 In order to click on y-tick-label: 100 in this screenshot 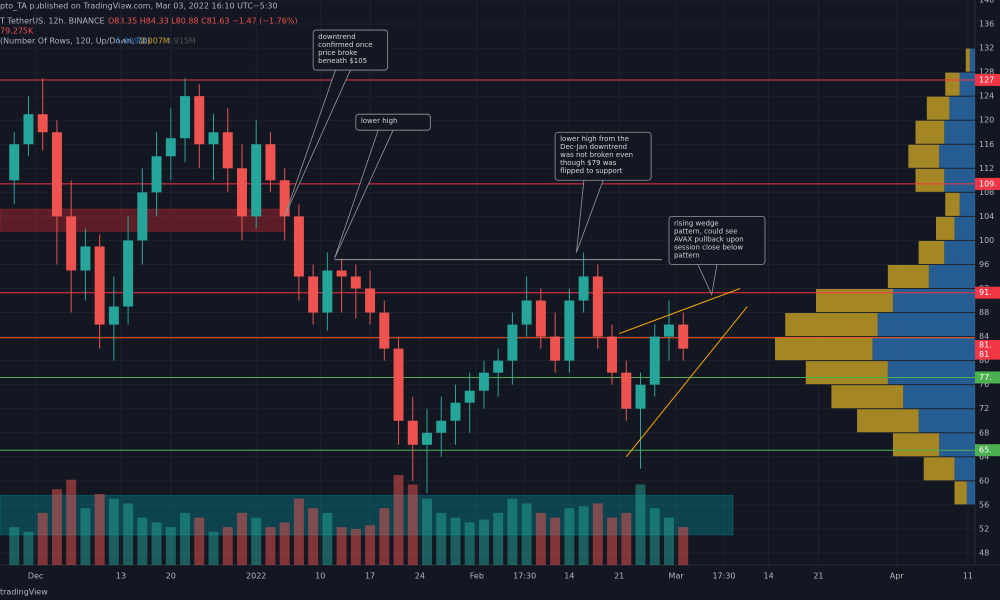, I will do `click(986, 240)`.